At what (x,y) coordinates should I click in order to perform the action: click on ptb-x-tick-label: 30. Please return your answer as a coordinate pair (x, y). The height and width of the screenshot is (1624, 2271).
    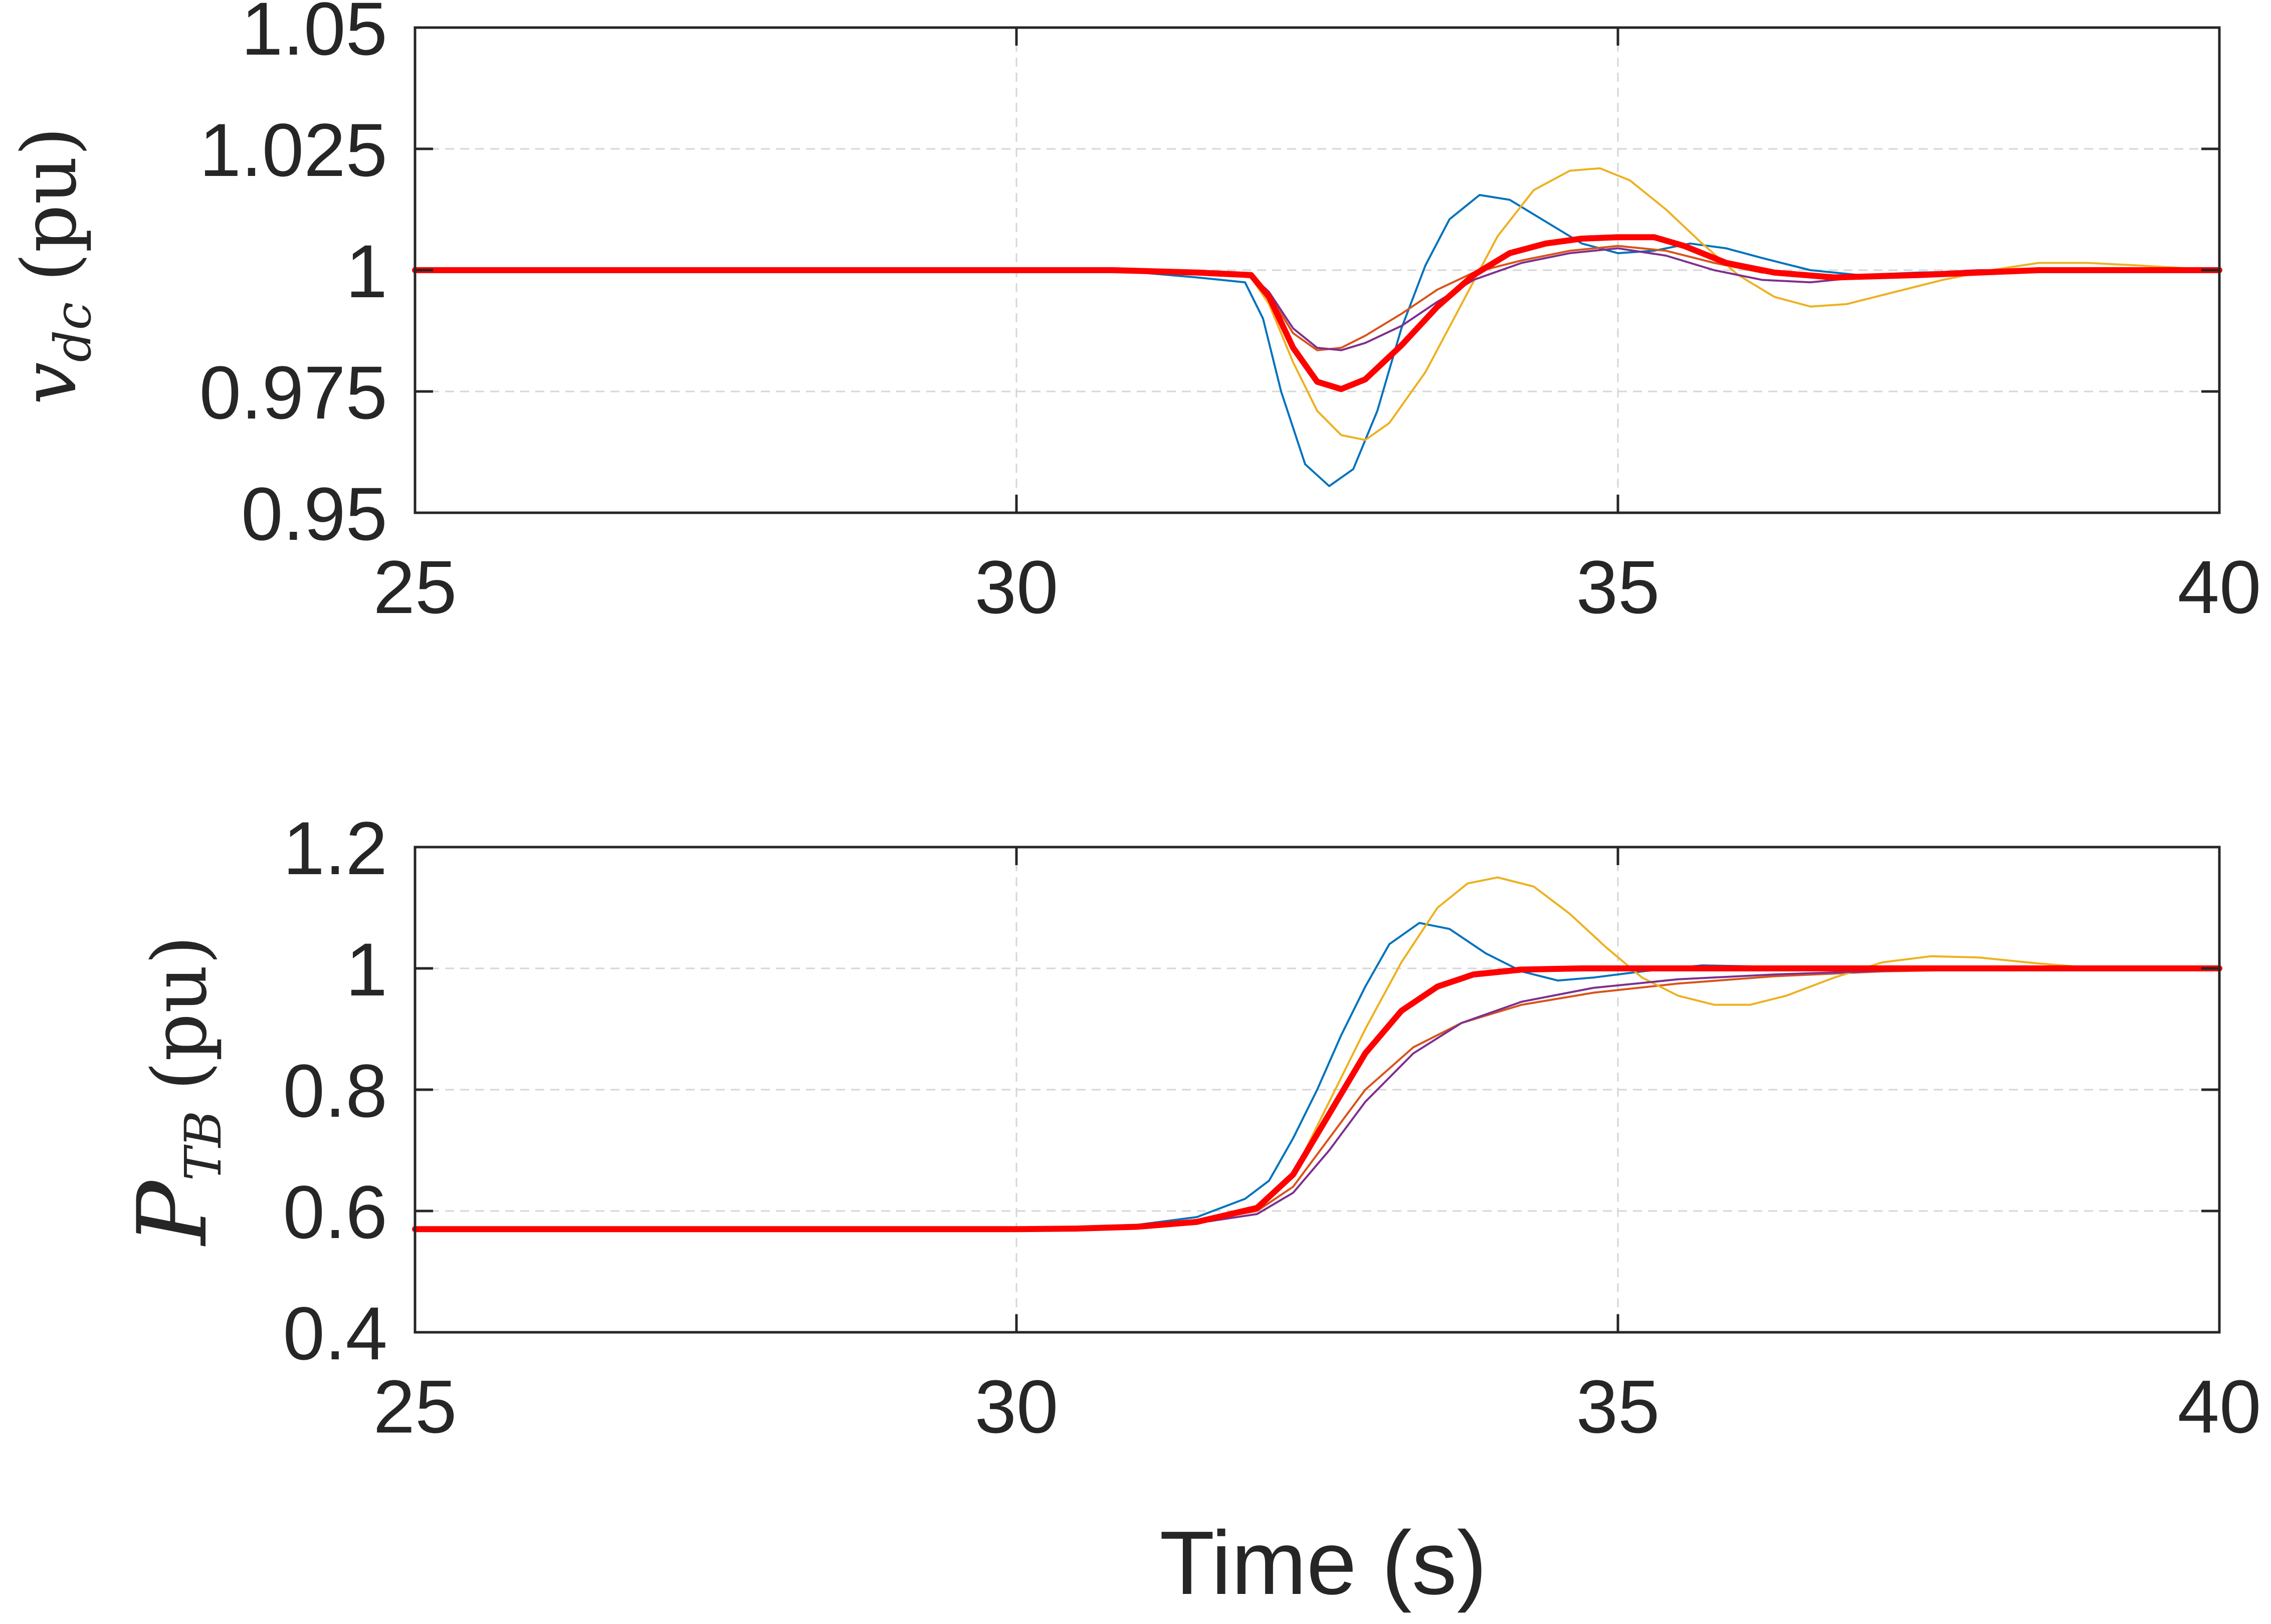
    Looking at the image, I should click on (1017, 1406).